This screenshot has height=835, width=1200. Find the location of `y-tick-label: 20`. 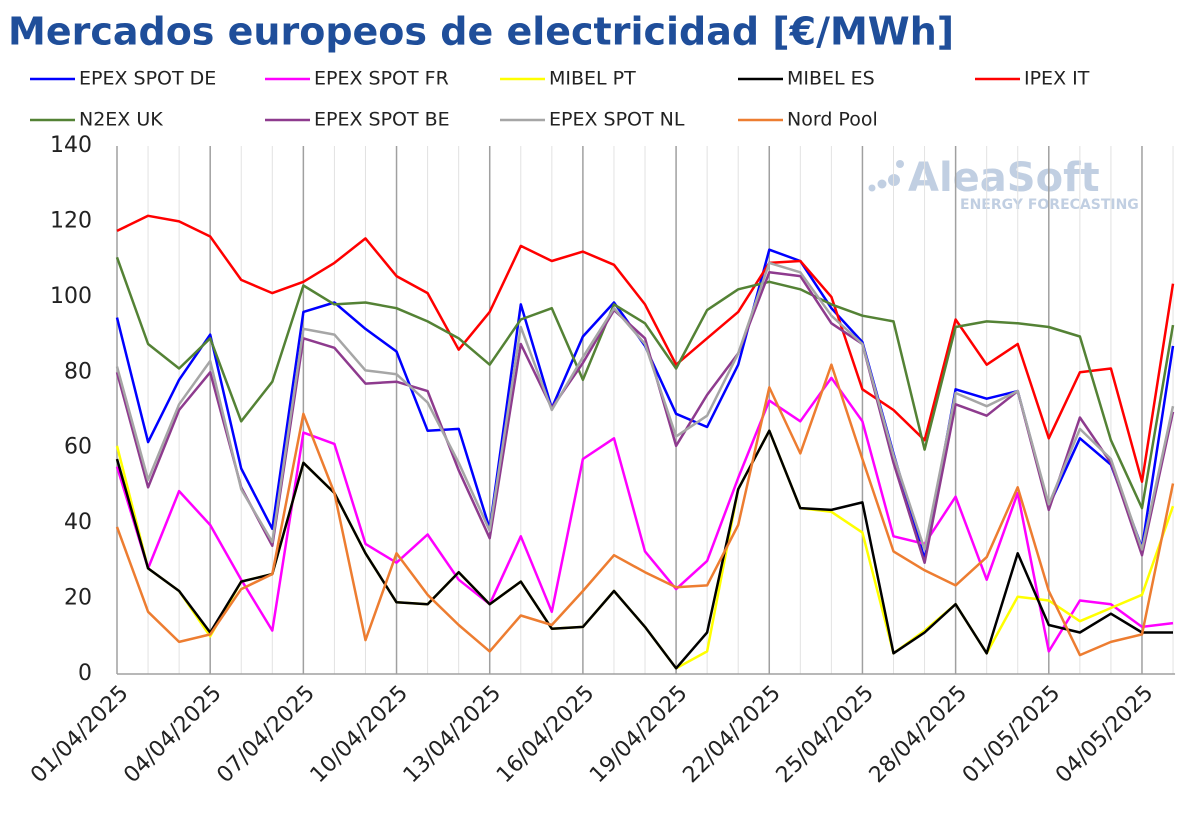

y-tick-label: 20 is located at coordinates (78, 598).